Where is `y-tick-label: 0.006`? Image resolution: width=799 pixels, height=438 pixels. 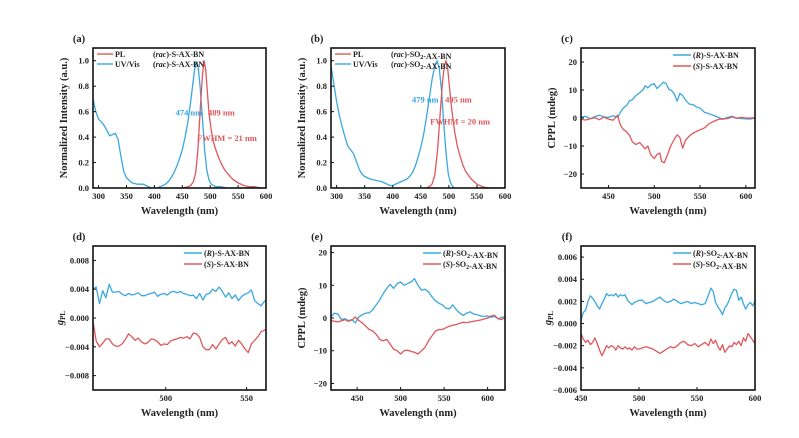
y-tick-label: 0.006 is located at coordinates (567, 257).